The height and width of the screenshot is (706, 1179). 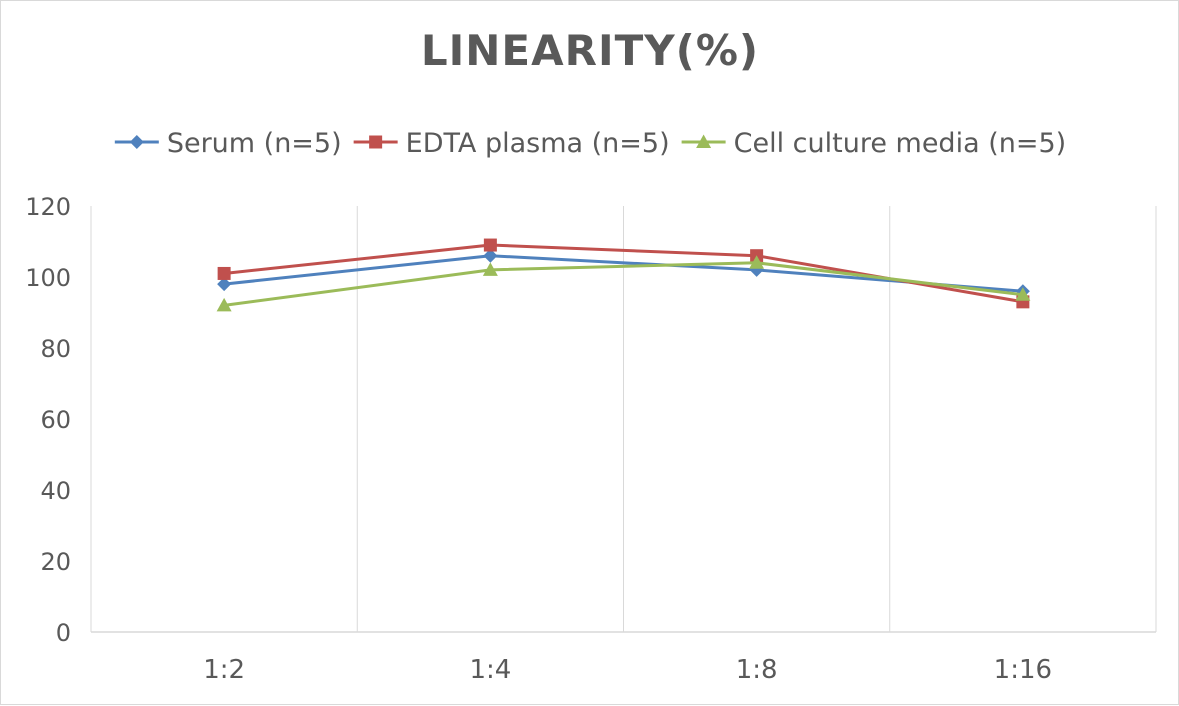 What do you see at coordinates (55, 562) in the screenshot?
I see `y-tick-label: 20` at bounding box center [55, 562].